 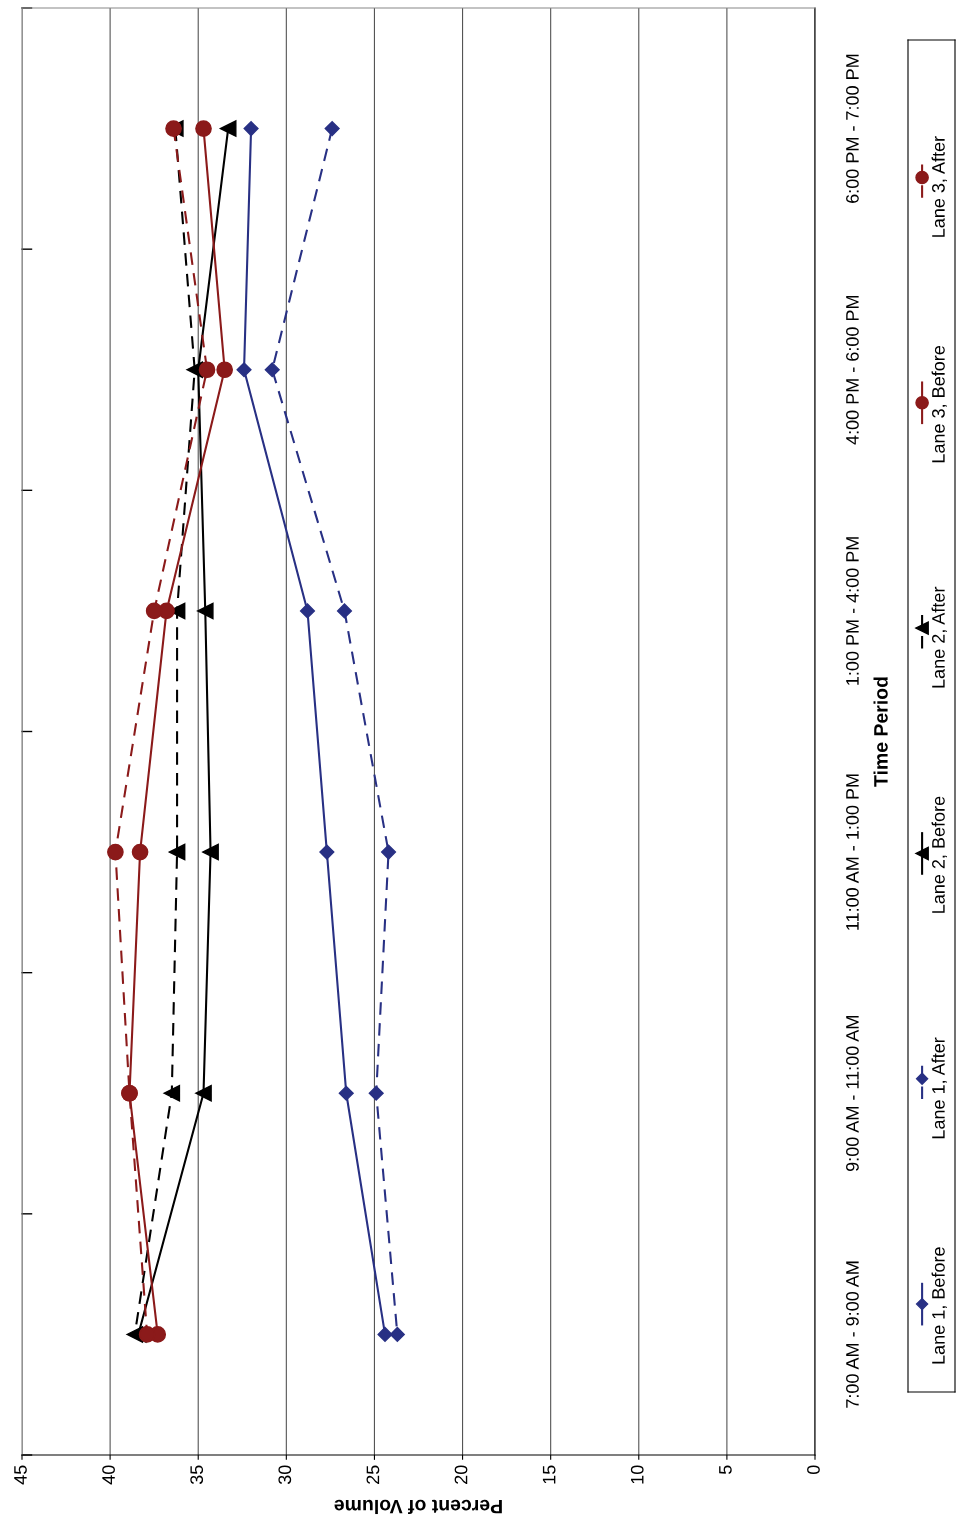 What do you see at coordinates (373, 1474) in the screenshot?
I see `x-tick-label: 25` at bounding box center [373, 1474].